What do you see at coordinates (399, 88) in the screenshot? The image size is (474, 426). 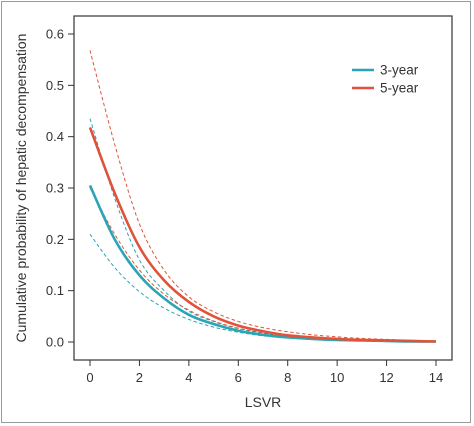 I see `legend-label: 5-year` at bounding box center [399, 88].